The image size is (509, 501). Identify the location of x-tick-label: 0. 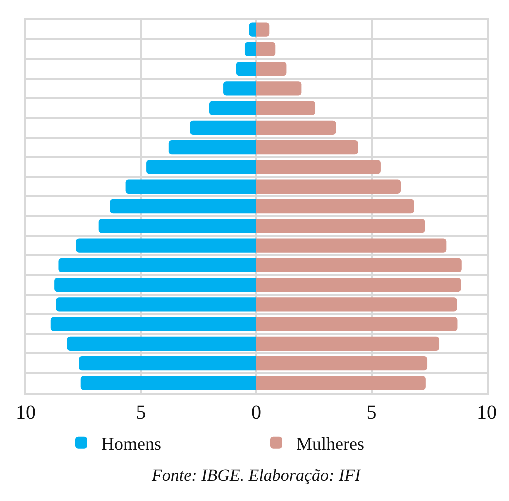
(257, 413).